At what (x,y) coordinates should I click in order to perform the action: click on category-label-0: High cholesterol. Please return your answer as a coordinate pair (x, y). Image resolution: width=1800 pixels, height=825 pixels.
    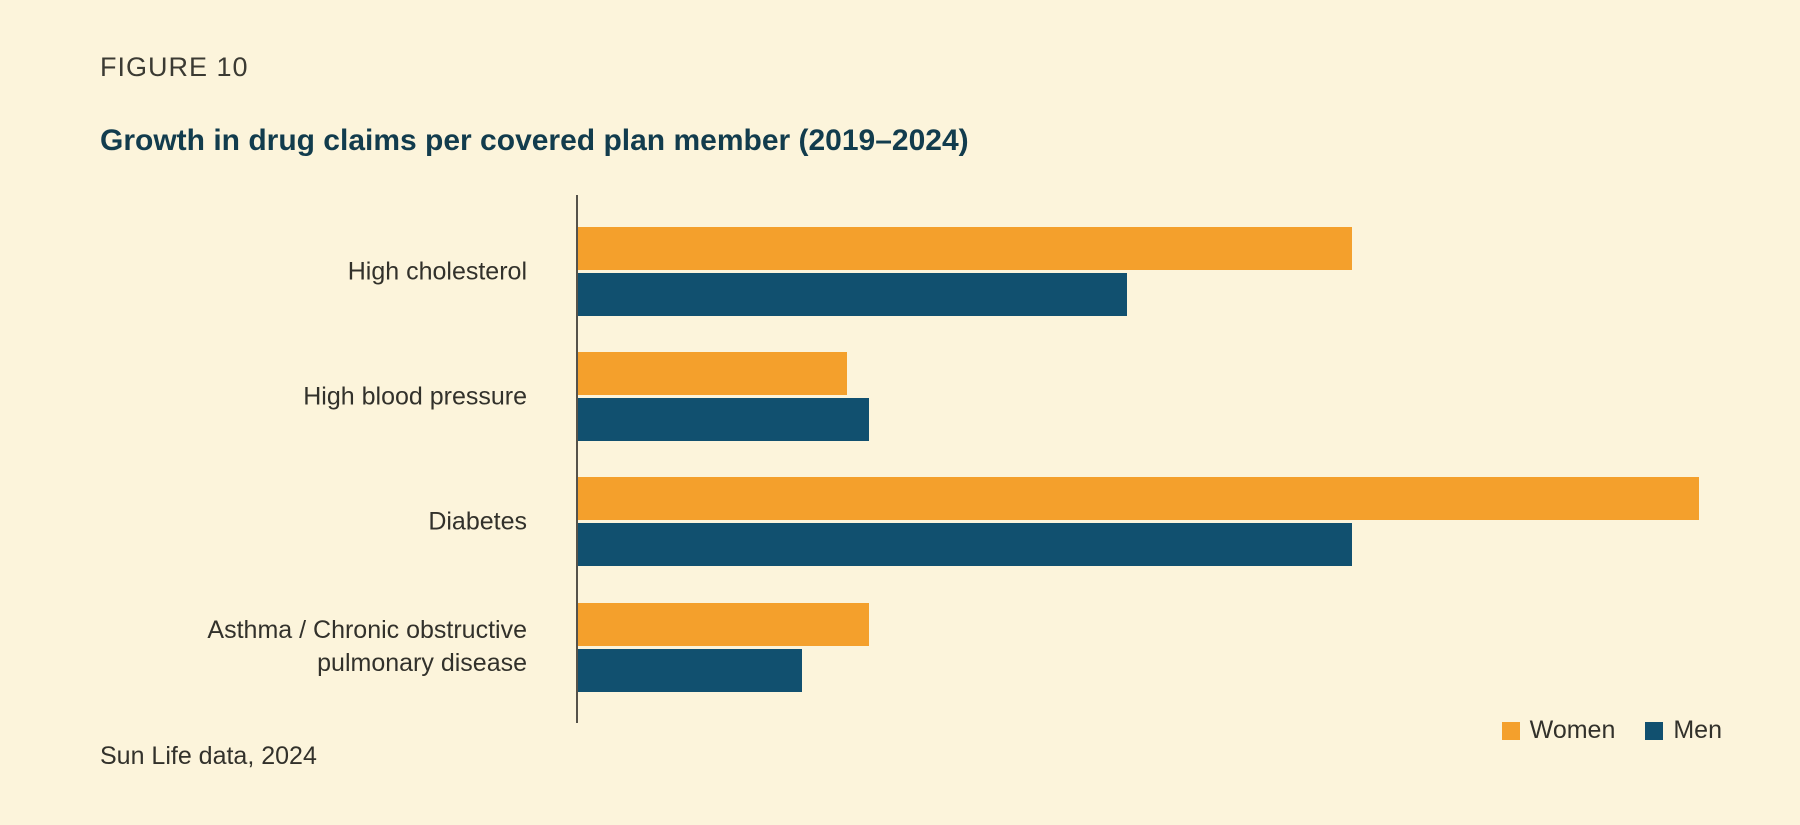
    Looking at the image, I should click on (437, 271).